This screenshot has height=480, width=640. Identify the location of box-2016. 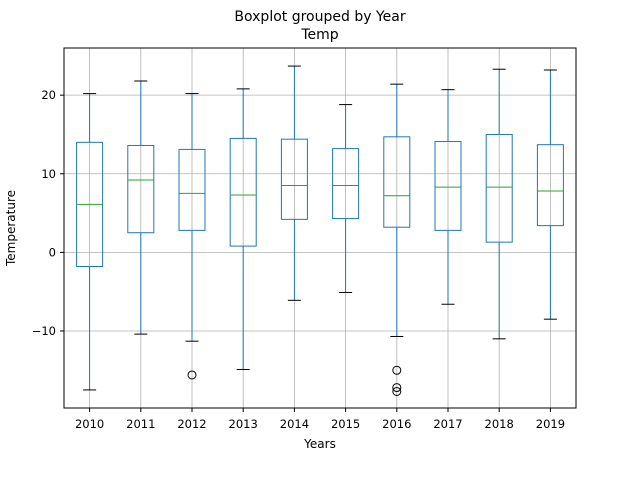
(397, 239).